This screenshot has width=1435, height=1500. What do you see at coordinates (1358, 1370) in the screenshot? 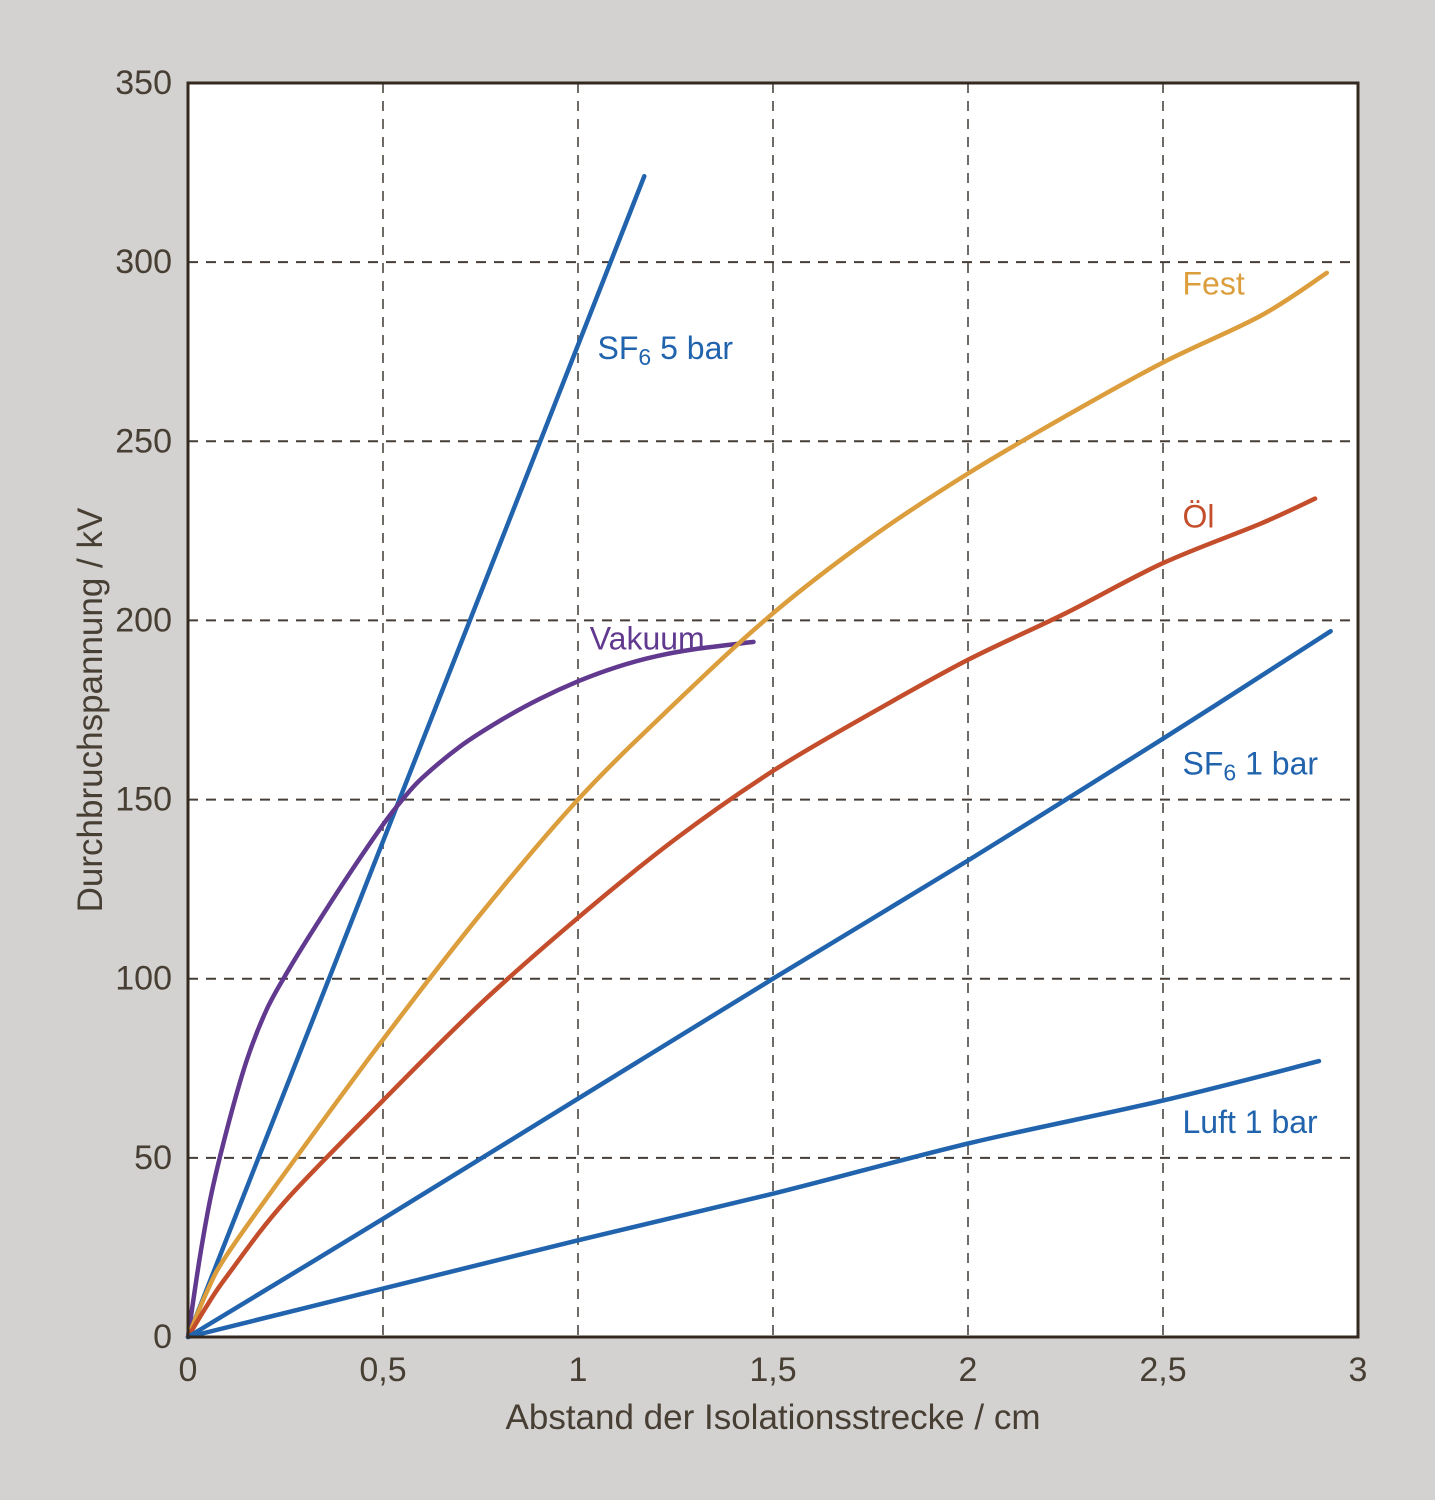
I see `x-tick-label-3: 3` at bounding box center [1358, 1370].